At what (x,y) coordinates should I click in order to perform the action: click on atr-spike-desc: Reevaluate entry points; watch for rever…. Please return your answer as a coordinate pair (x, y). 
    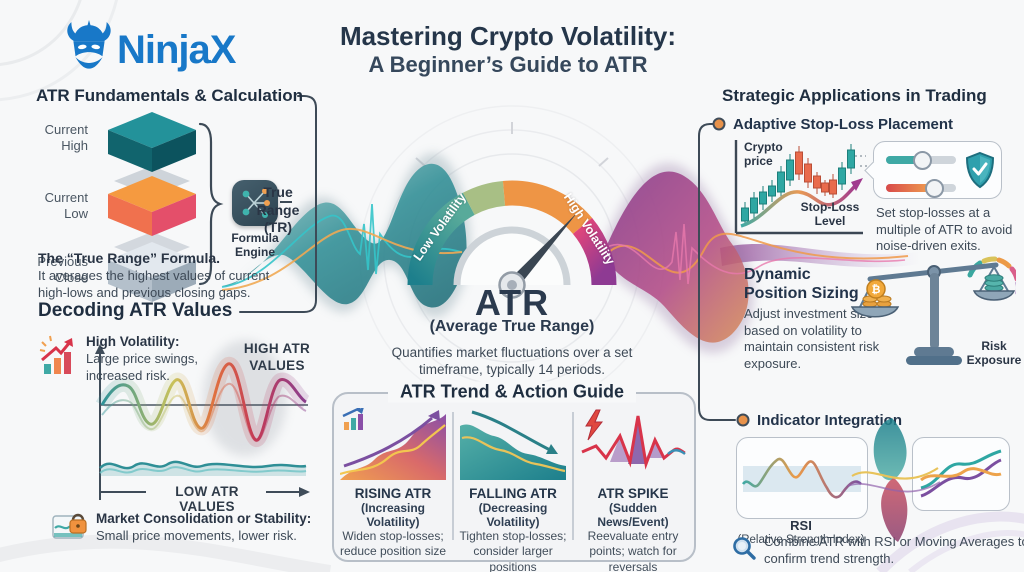
    Looking at the image, I should click on (633, 550).